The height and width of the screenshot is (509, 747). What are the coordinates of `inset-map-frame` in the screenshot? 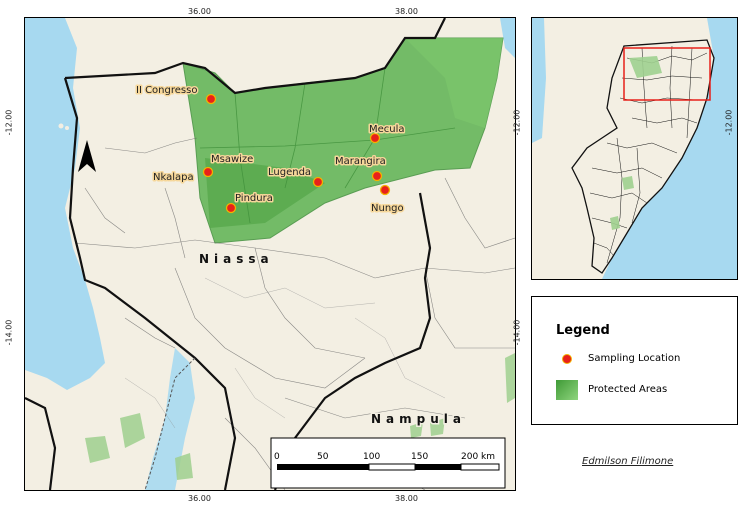 It's located at (634, 148).